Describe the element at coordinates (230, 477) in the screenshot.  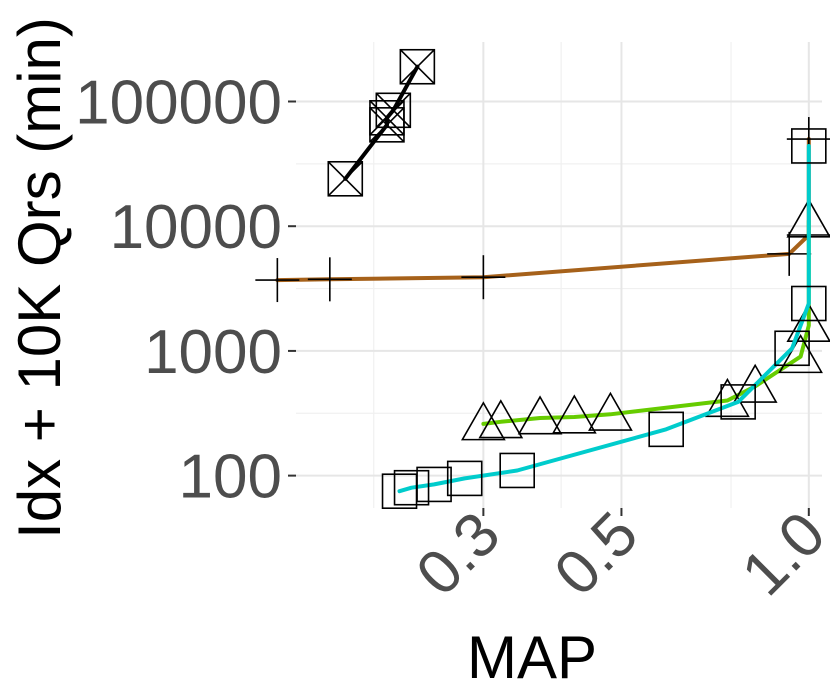
I see `y-tick-label: 100` at that location.